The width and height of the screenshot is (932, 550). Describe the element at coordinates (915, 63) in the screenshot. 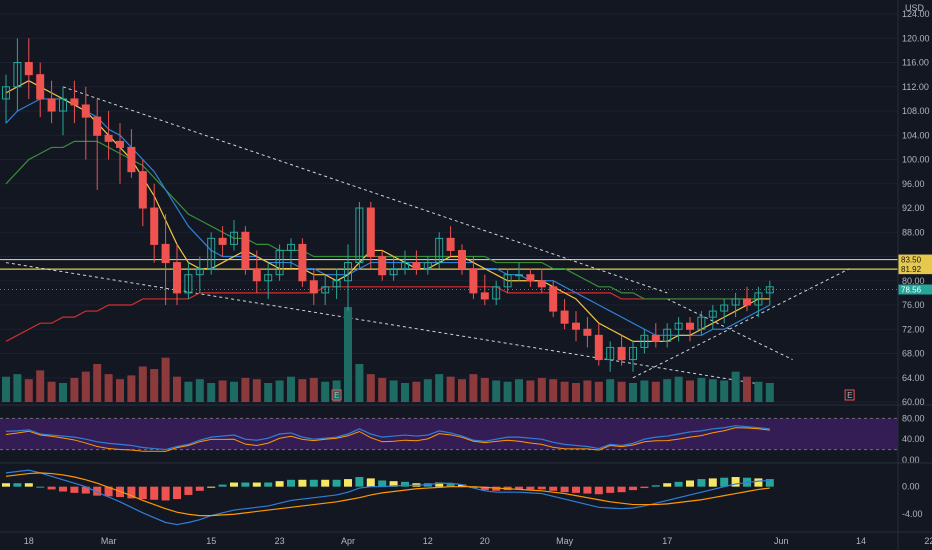

I see `price-tick-label: 116.00` at that location.